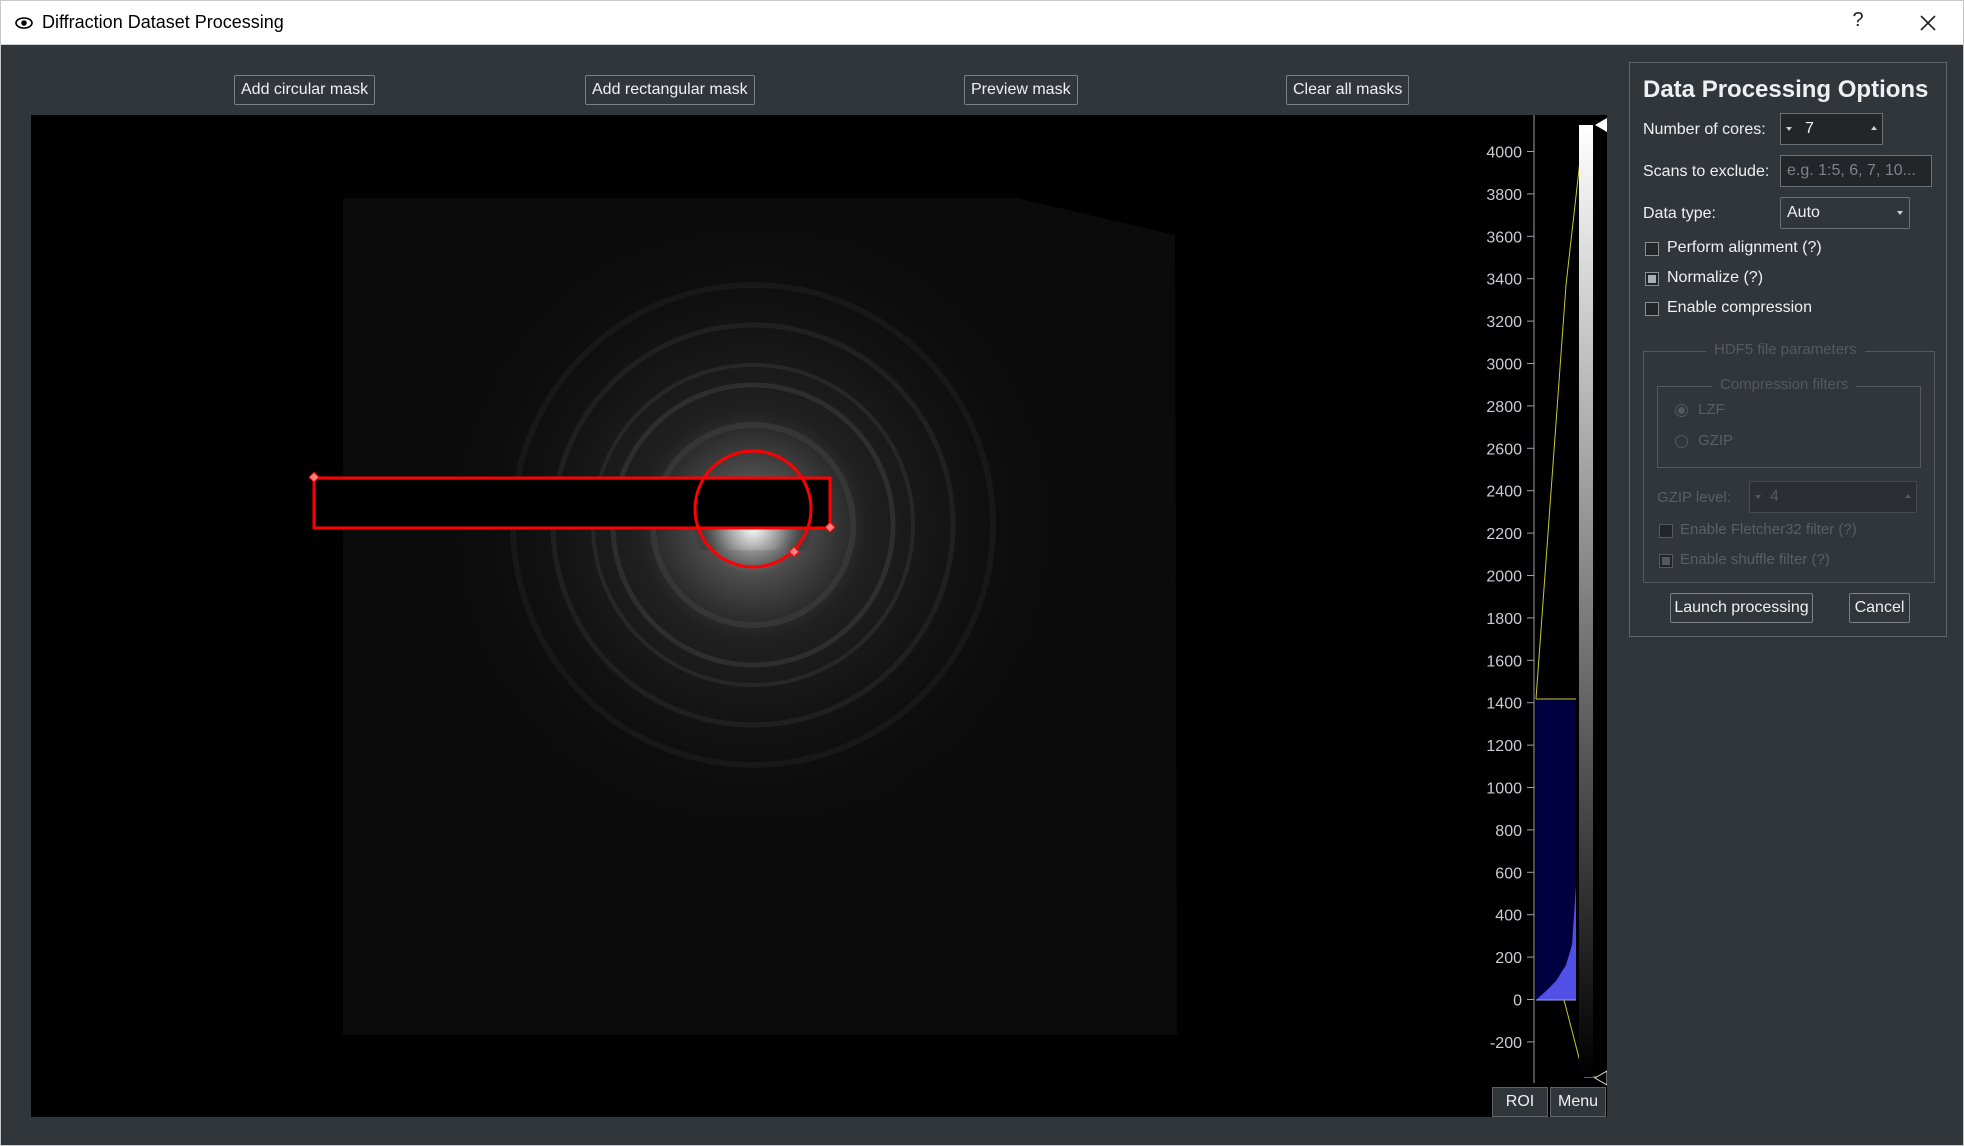 The image size is (1964, 1146). What do you see at coordinates (1021, 90) in the screenshot?
I see `preview-mask-button: Preview mask` at bounding box center [1021, 90].